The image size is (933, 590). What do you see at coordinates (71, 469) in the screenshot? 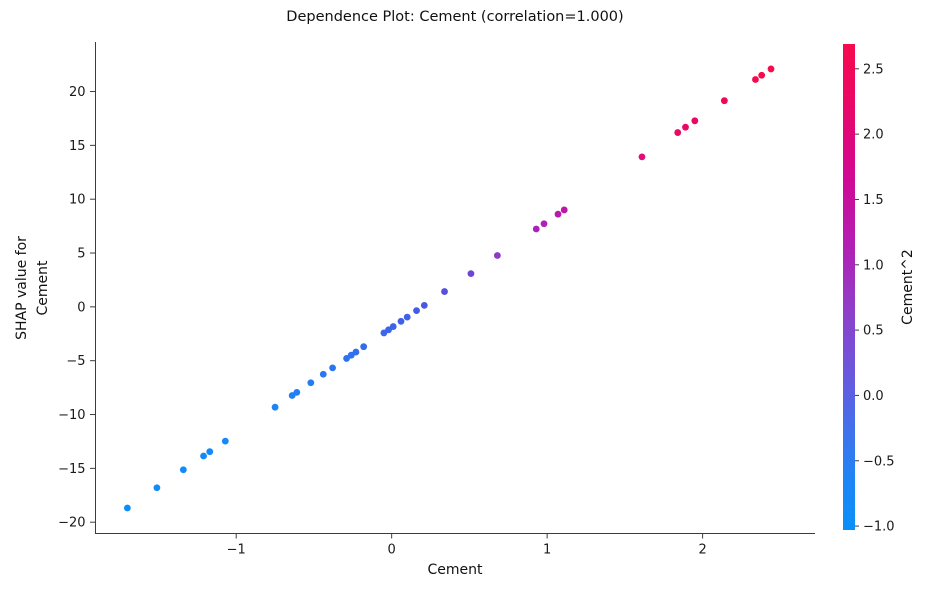
I see `y-tick-label: −15` at bounding box center [71, 469].